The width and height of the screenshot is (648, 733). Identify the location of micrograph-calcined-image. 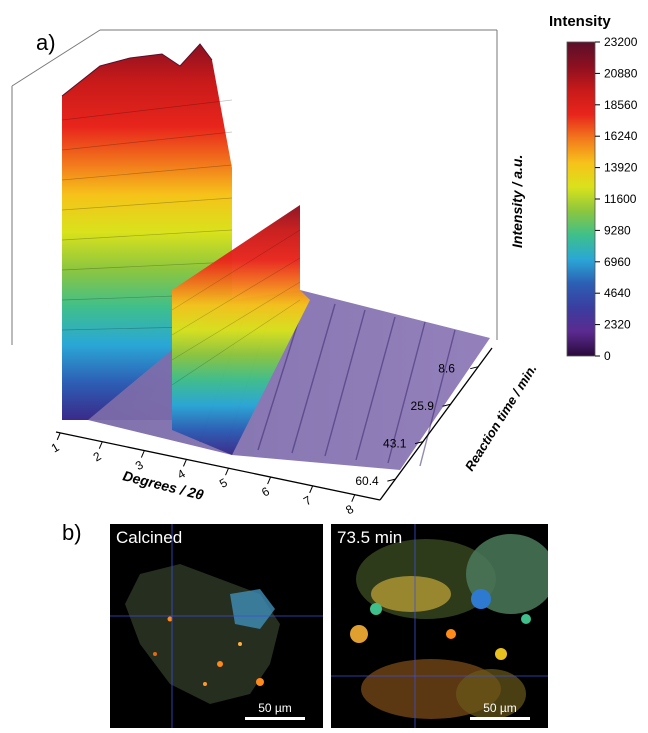
(216, 626).